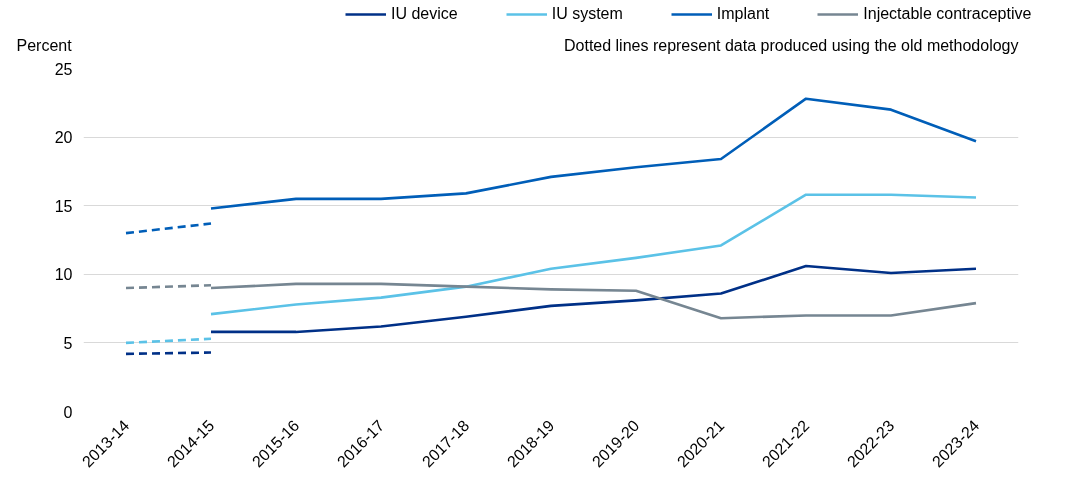  Describe the element at coordinates (593, 299) in the screenshot. I see `line-series` at that location.